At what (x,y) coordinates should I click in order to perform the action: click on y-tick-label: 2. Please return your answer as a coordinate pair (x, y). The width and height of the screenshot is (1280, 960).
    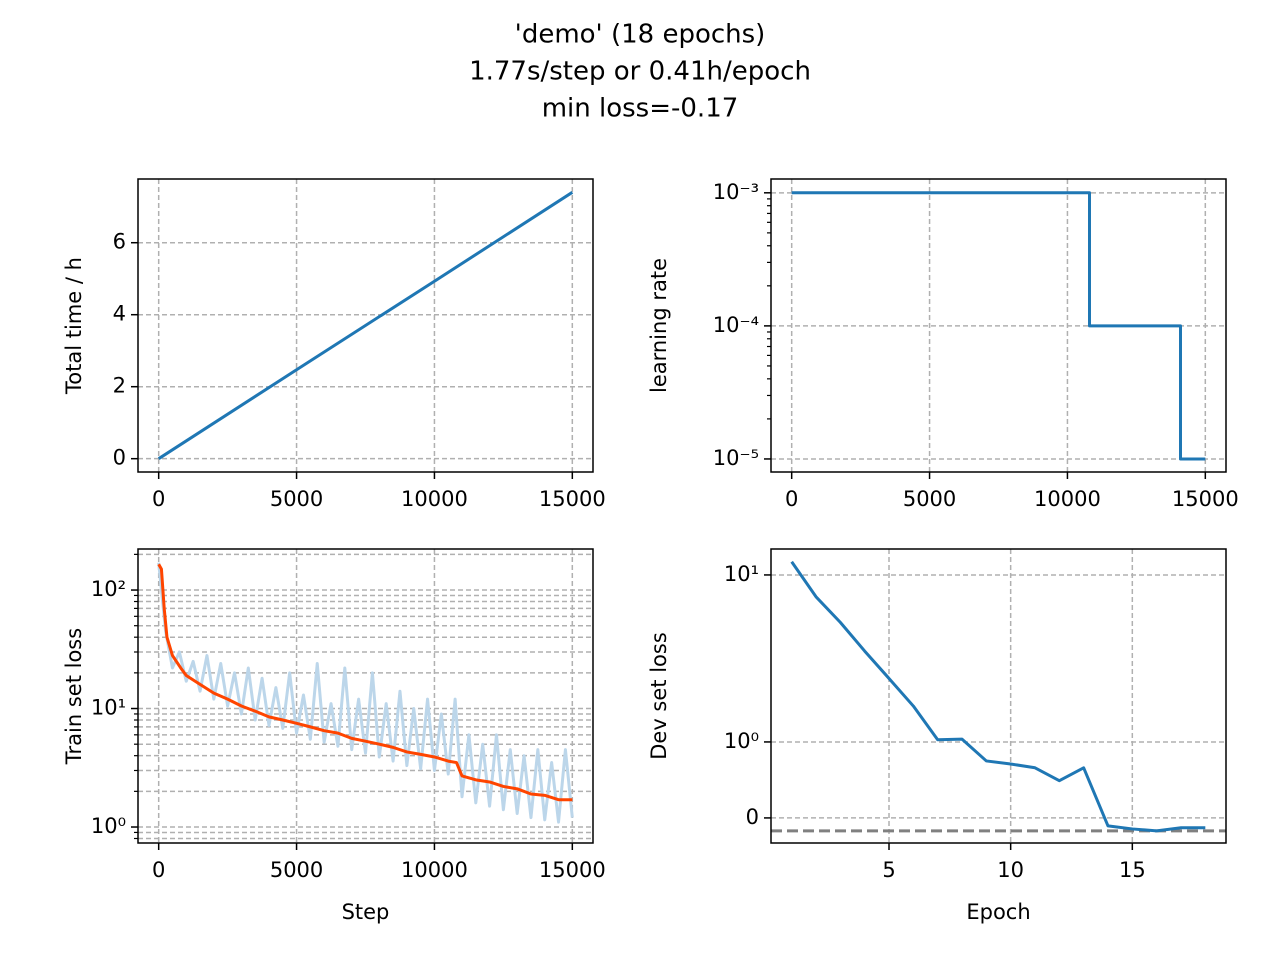
    Looking at the image, I should click on (119, 386).